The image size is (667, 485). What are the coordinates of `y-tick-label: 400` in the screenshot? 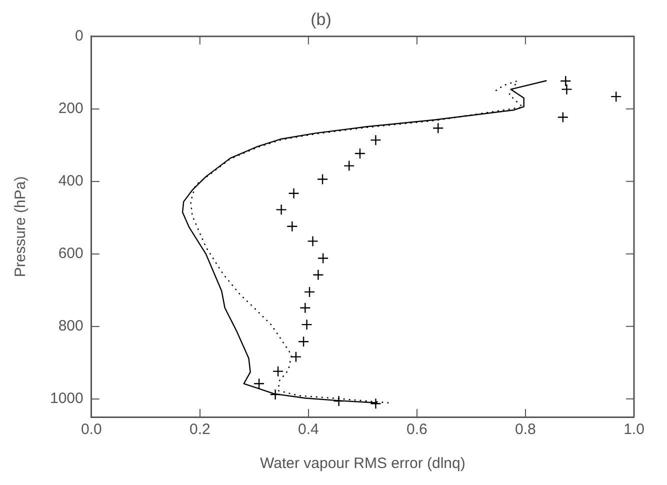 It's located at (71, 181).